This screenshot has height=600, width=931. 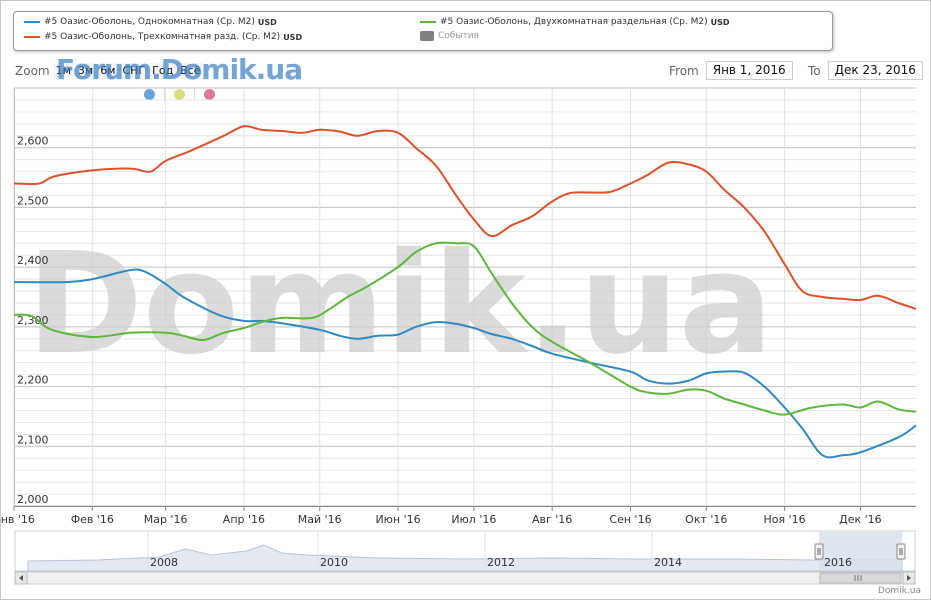 What do you see at coordinates (749, 70) in the screenshot?
I see `from-date-input: Янв 1, 2016` at bounding box center [749, 70].